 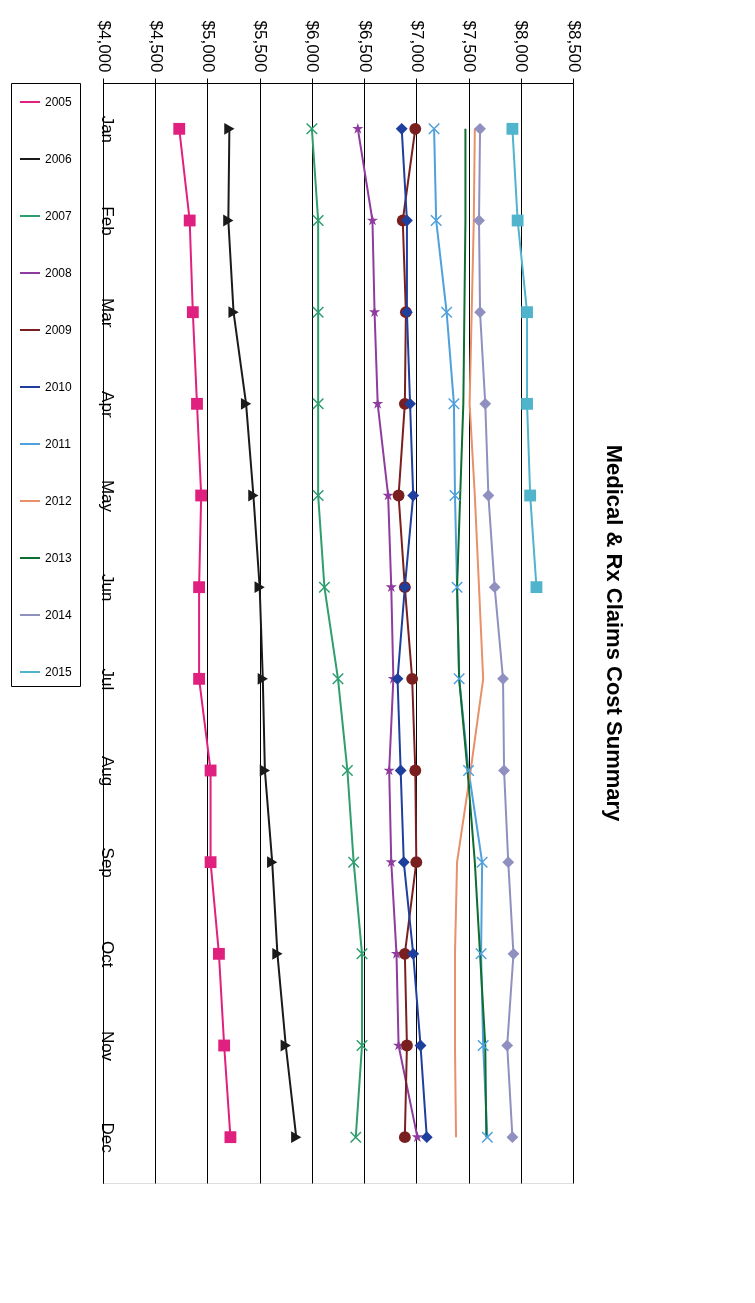 I want to click on legend-label: 2008, so click(x=59, y=273).